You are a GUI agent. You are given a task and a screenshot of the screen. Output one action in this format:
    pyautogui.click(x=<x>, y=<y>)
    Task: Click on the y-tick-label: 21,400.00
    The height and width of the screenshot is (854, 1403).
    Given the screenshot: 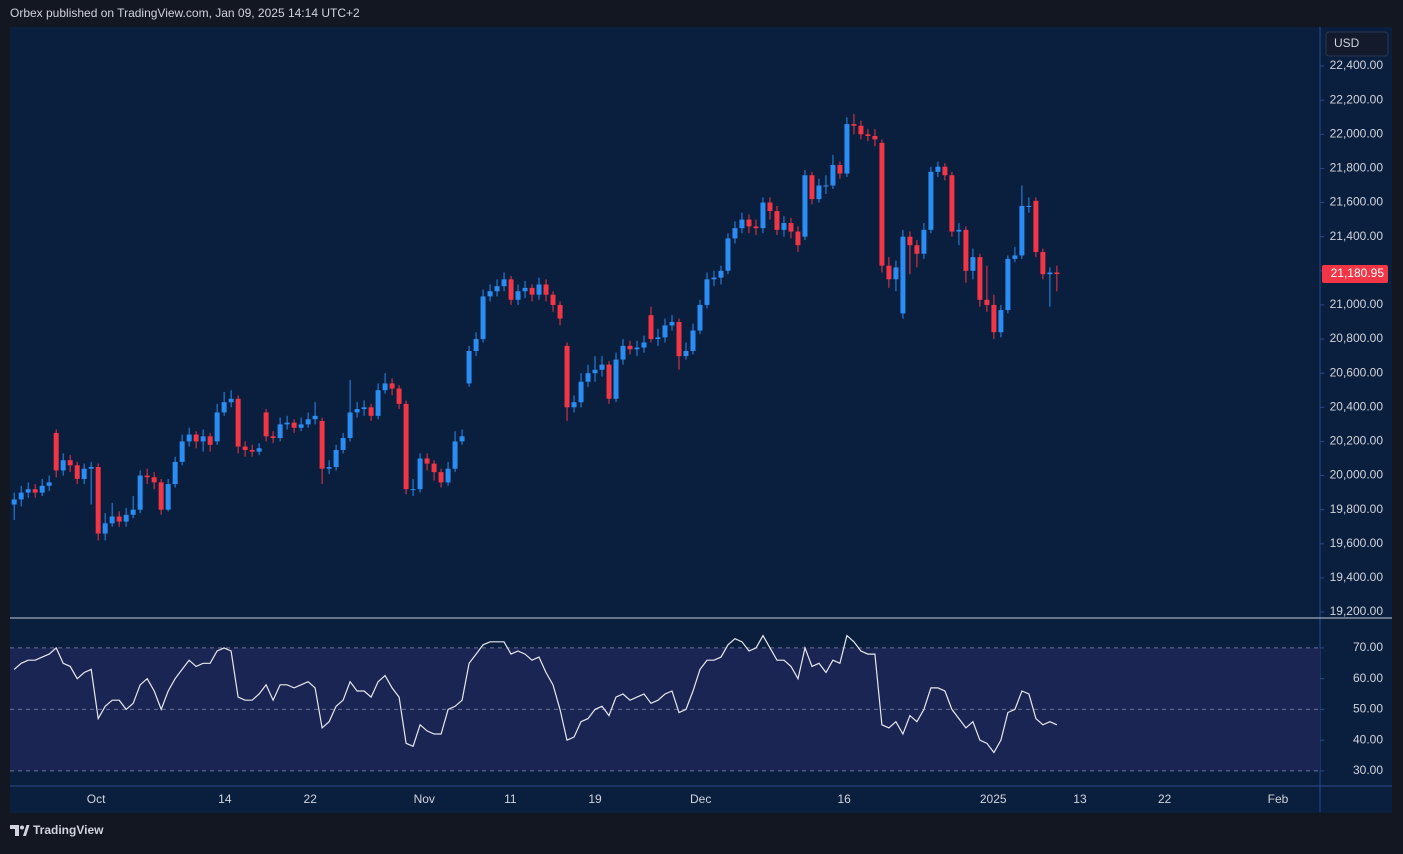 What is the action you would take?
    pyautogui.click(x=1357, y=236)
    